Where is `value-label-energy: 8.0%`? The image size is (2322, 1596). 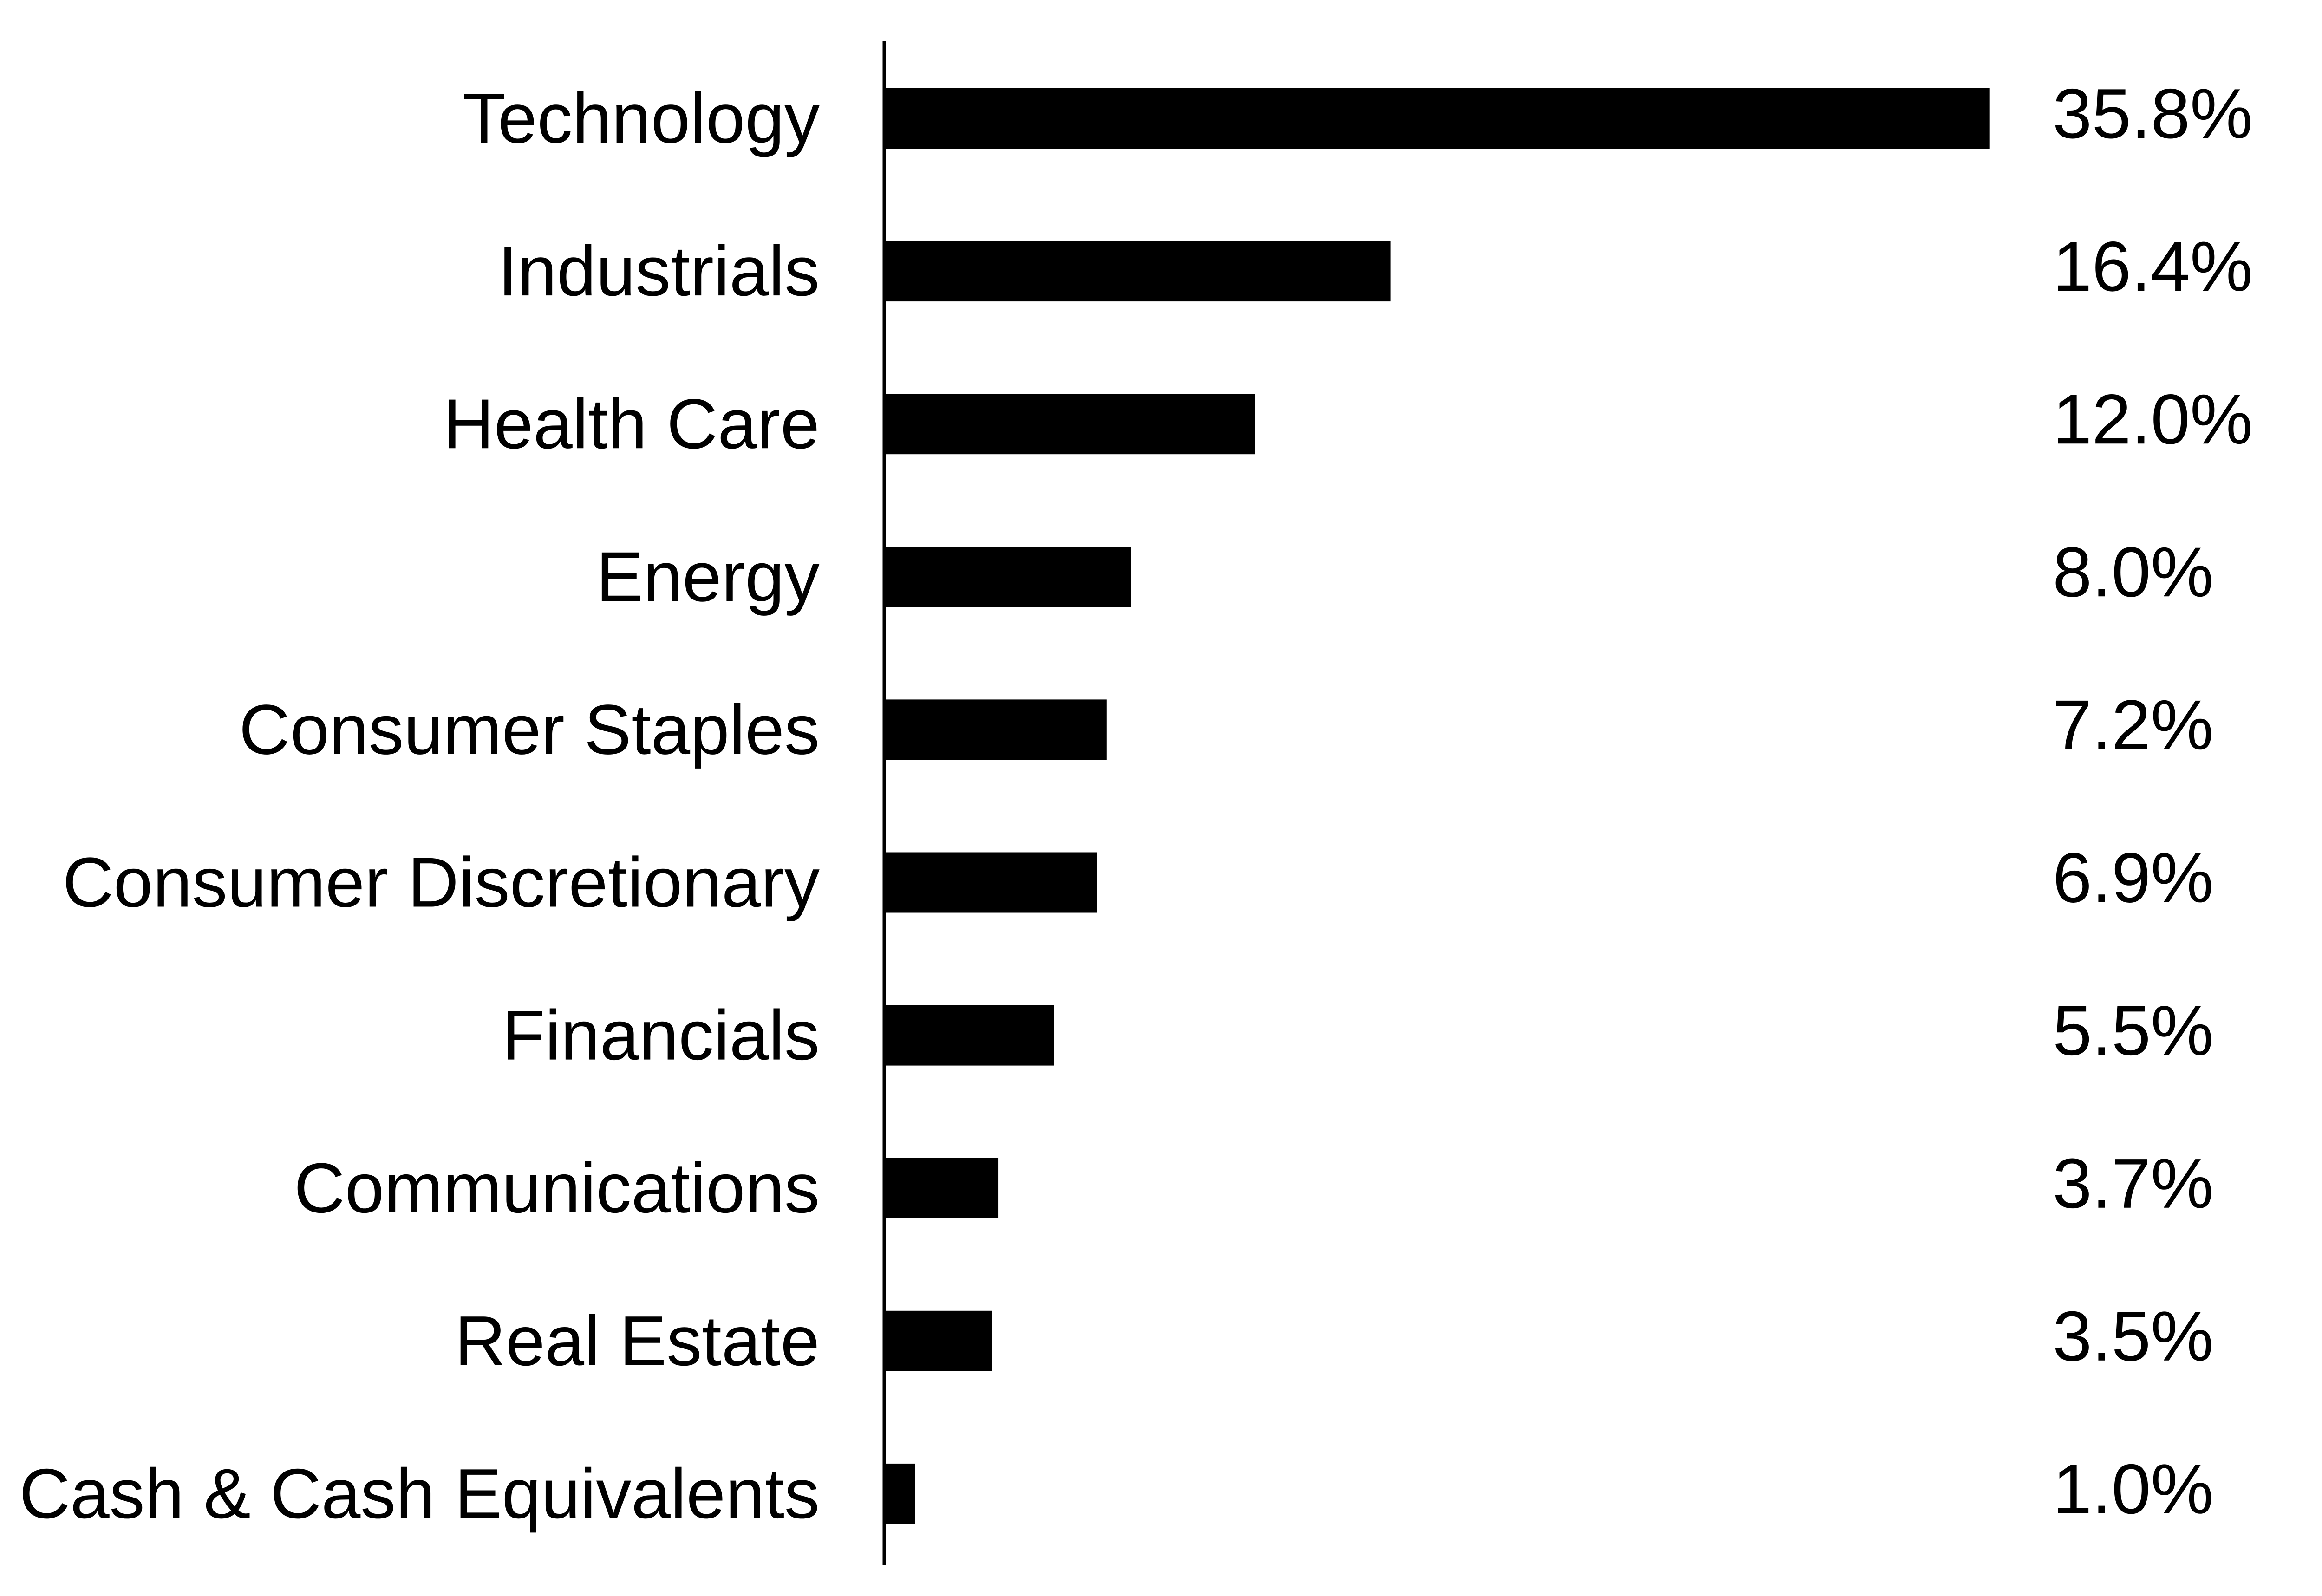
value-label-energy: 8.0% is located at coordinates (2133, 572).